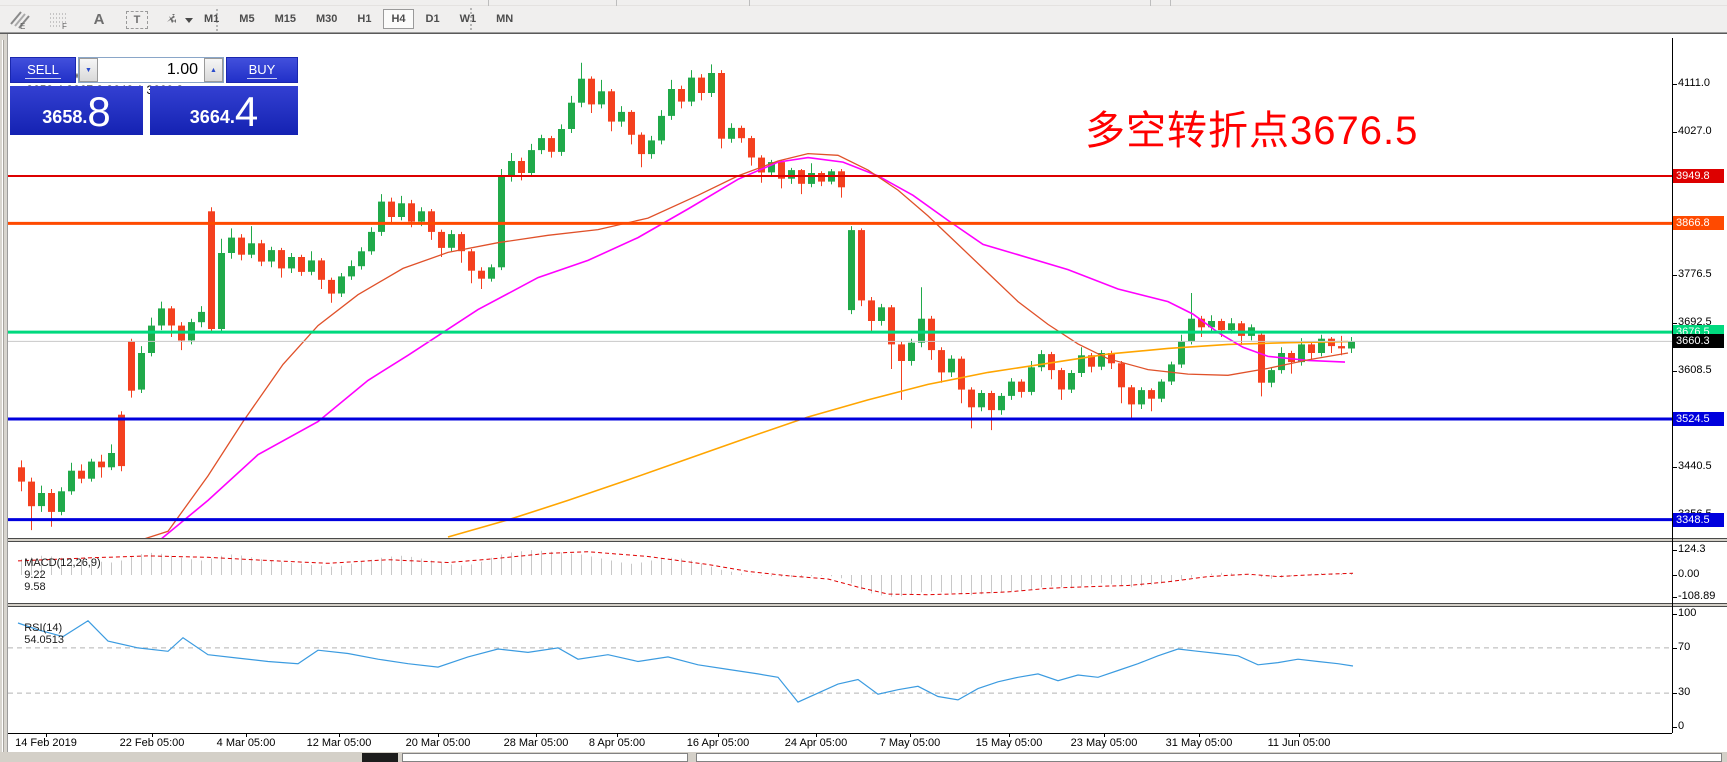 This screenshot has width=1727, height=762. I want to click on tf-button-MN: MN, so click(505, 19).